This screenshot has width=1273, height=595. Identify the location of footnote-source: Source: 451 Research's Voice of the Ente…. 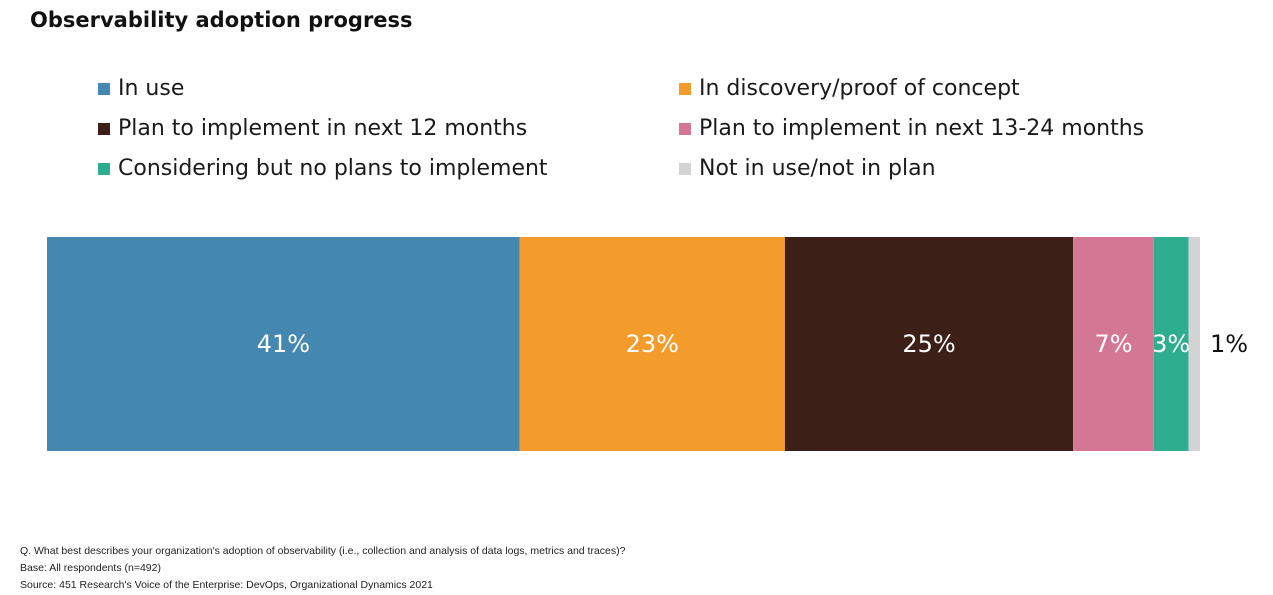
(226, 585).